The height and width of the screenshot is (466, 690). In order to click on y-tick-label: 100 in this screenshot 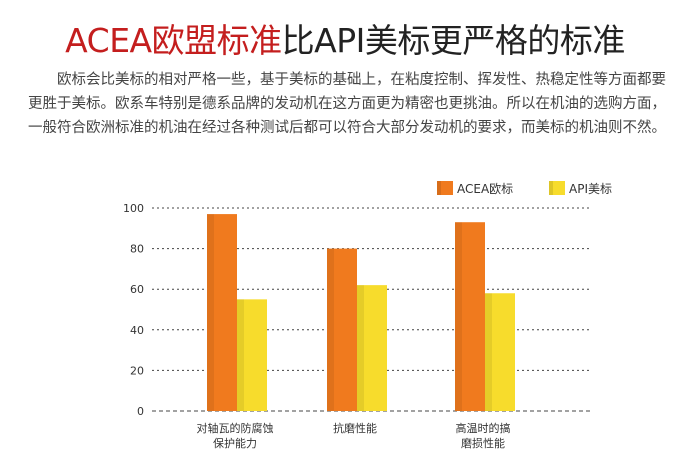, I will do `click(133, 208)`.